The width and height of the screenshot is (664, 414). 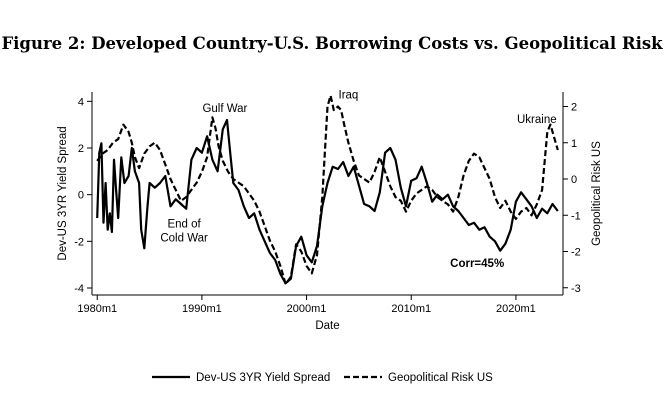 What do you see at coordinates (224, 109) in the screenshot?
I see `annotation-gulf-war: Gulf War` at bounding box center [224, 109].